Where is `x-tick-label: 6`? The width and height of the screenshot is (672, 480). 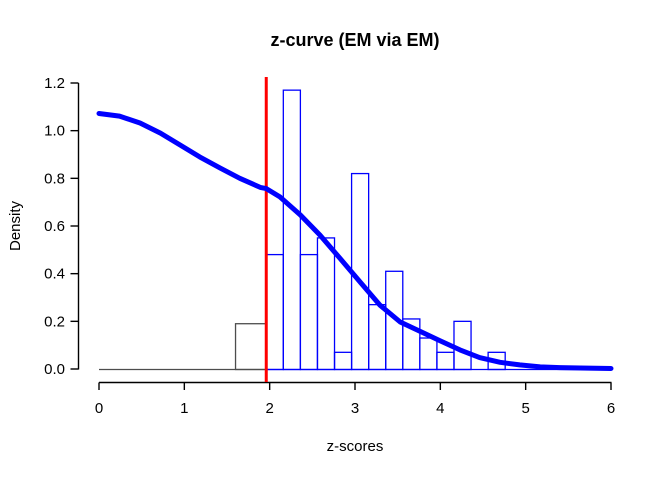 x-tick-label: 6 is located at coordinates (611, 408).